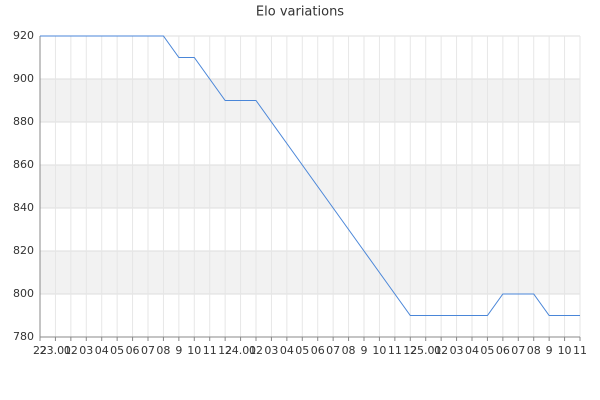 The image size is (600, 400). Describe the element at coordinates (23, 164) in the screenshot. I see `y-tick-label: 860` at that location.